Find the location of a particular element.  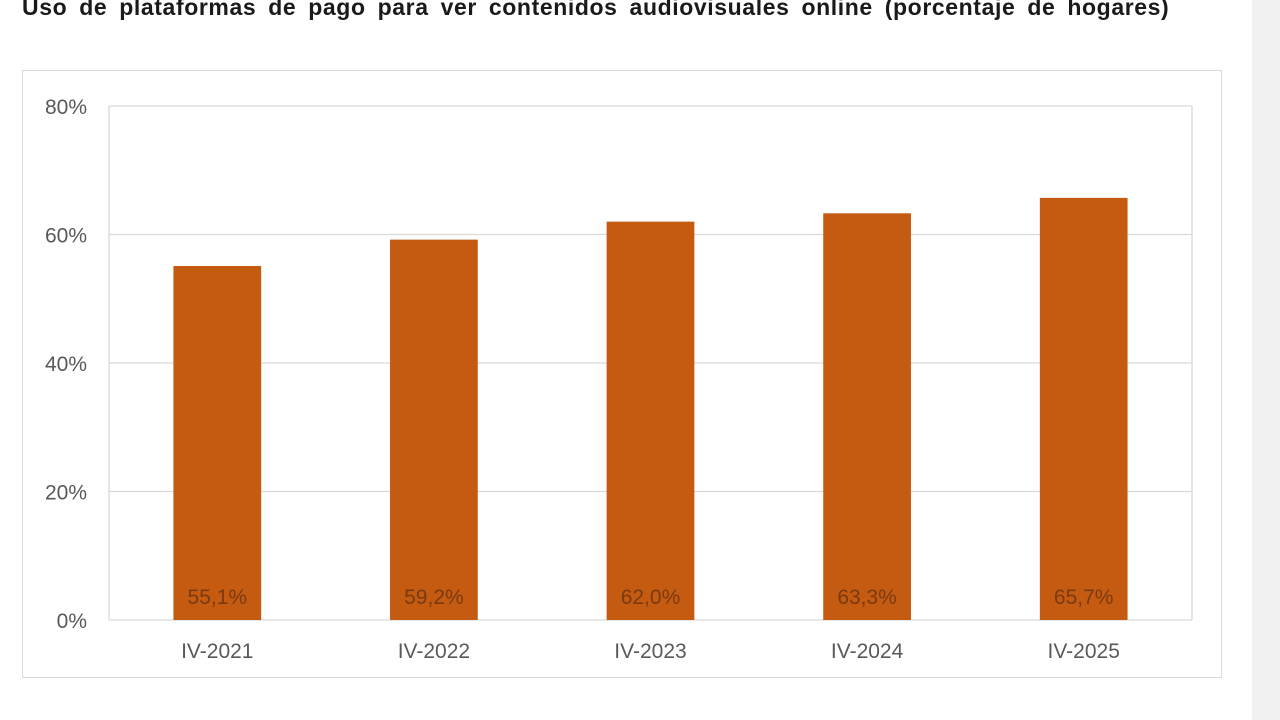

bar-iv-2025 is located at coordinates (1083, 408).